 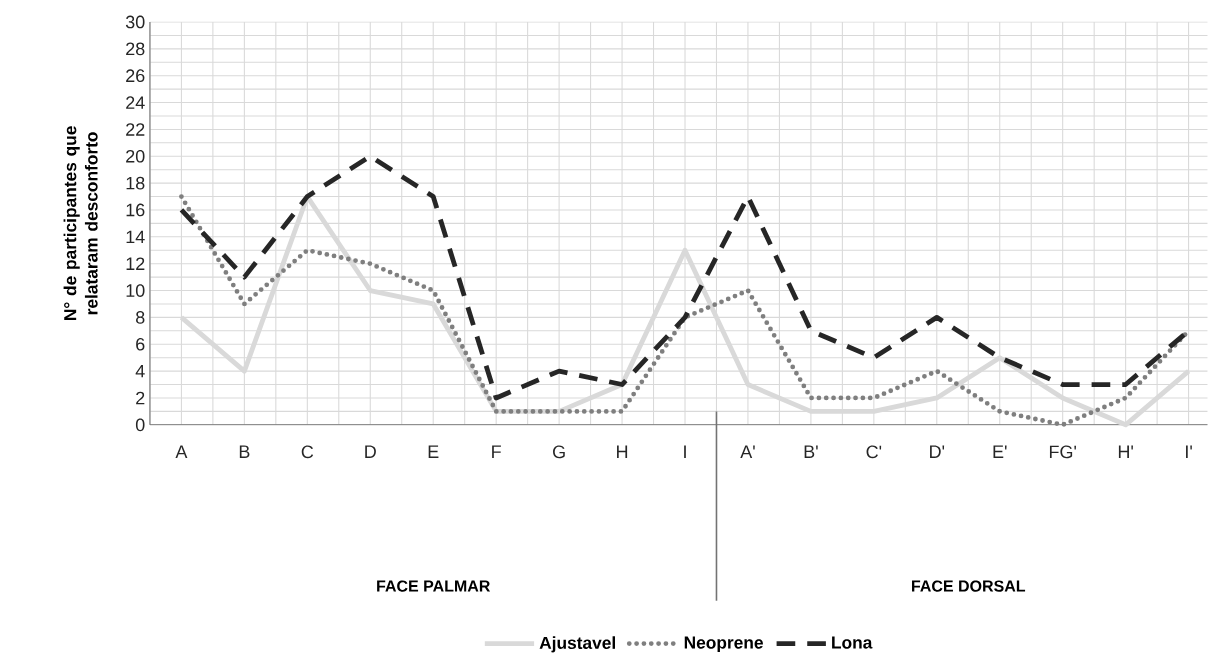 I want to click on x-tick-label: G, so click(x=559, y=452).